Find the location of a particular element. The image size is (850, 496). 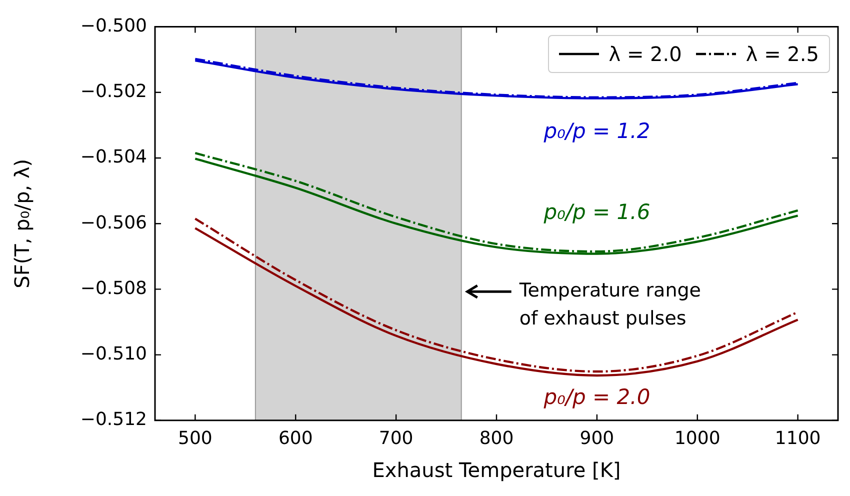

y-tick-label: −0.508 is located at coordinates (113, 288).